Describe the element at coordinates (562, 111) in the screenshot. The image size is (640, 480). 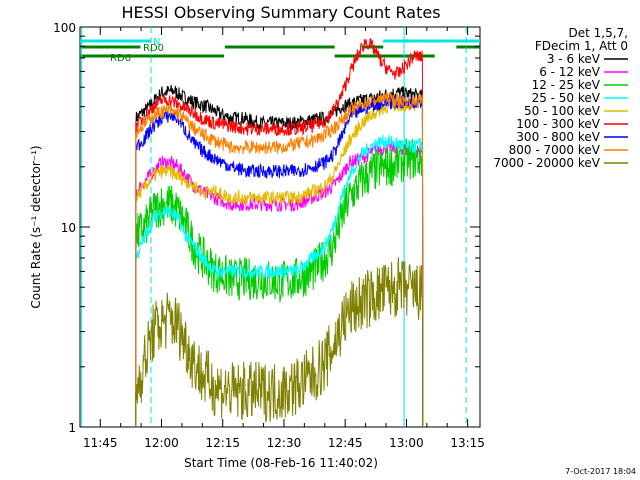
I see `legend-label: 50 - 100 keV` at that location.